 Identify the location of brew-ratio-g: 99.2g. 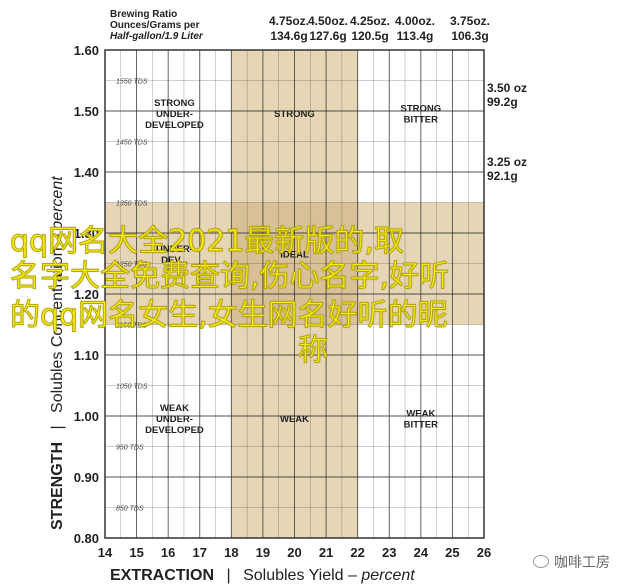
(502, 102).